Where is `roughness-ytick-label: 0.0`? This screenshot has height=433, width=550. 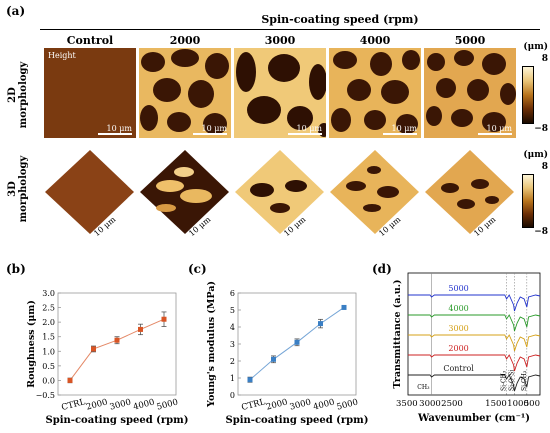 roughness-ytick-label: 0.0 is located at coordinates (48, 380).